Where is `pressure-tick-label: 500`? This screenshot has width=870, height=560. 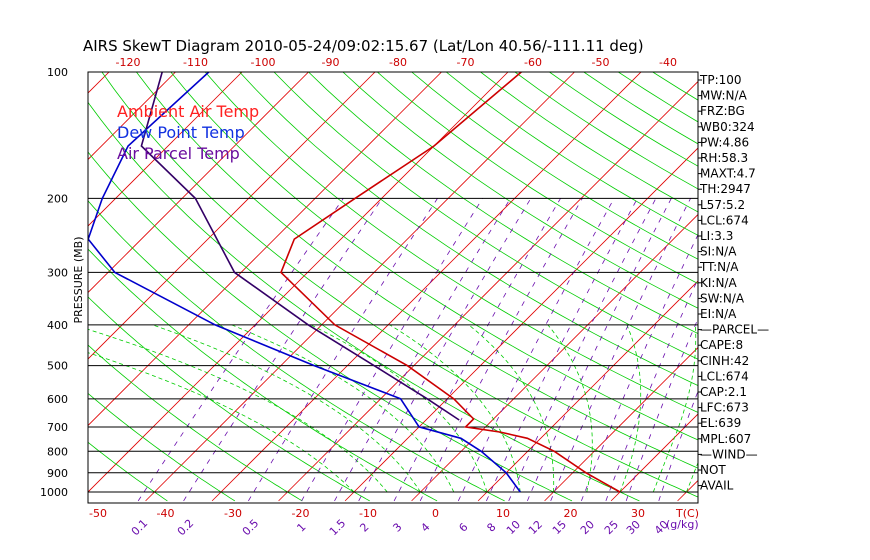
pressure-tick-label: 500 is located at coordinates (57, 366).